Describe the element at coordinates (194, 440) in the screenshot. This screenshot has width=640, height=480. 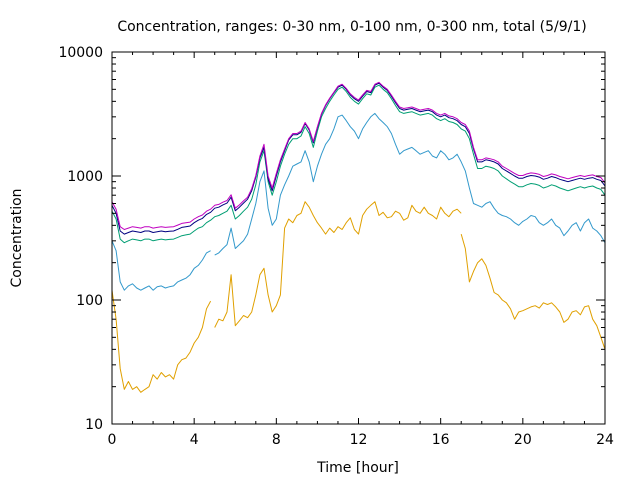
I see `x-tick-label: 4` at that location.